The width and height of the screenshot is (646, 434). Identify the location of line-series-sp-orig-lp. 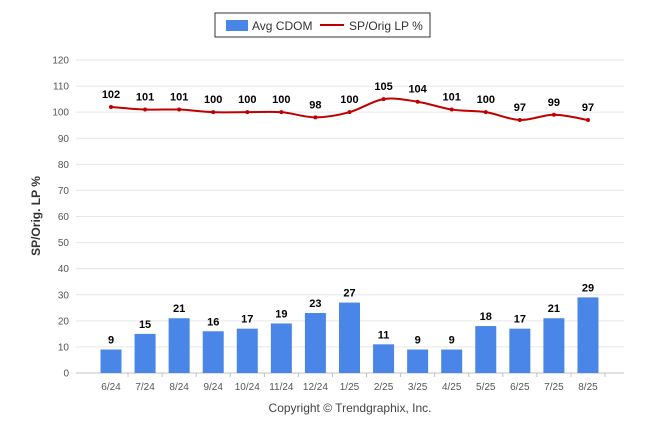
(349, 109).